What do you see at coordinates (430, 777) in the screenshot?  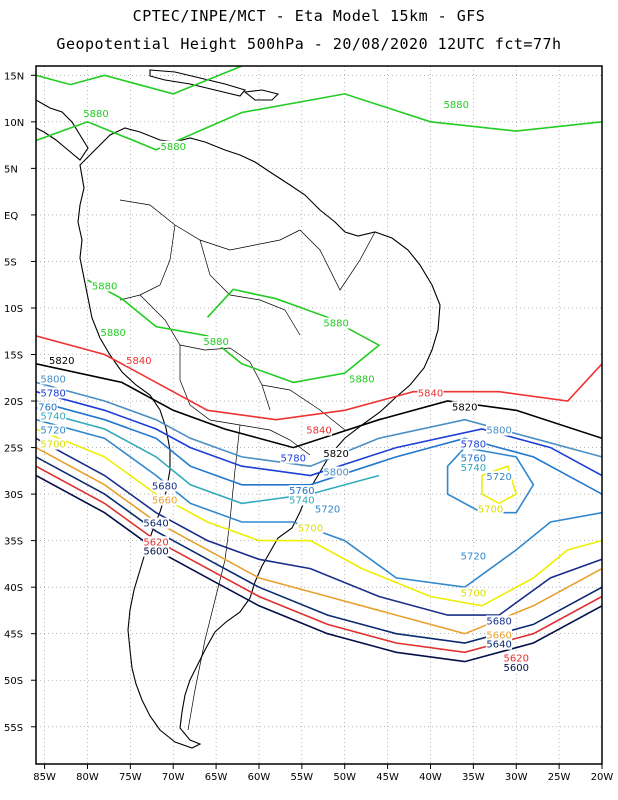 I see `lon-tick-label: 40W` at bounding box center [430, 777].